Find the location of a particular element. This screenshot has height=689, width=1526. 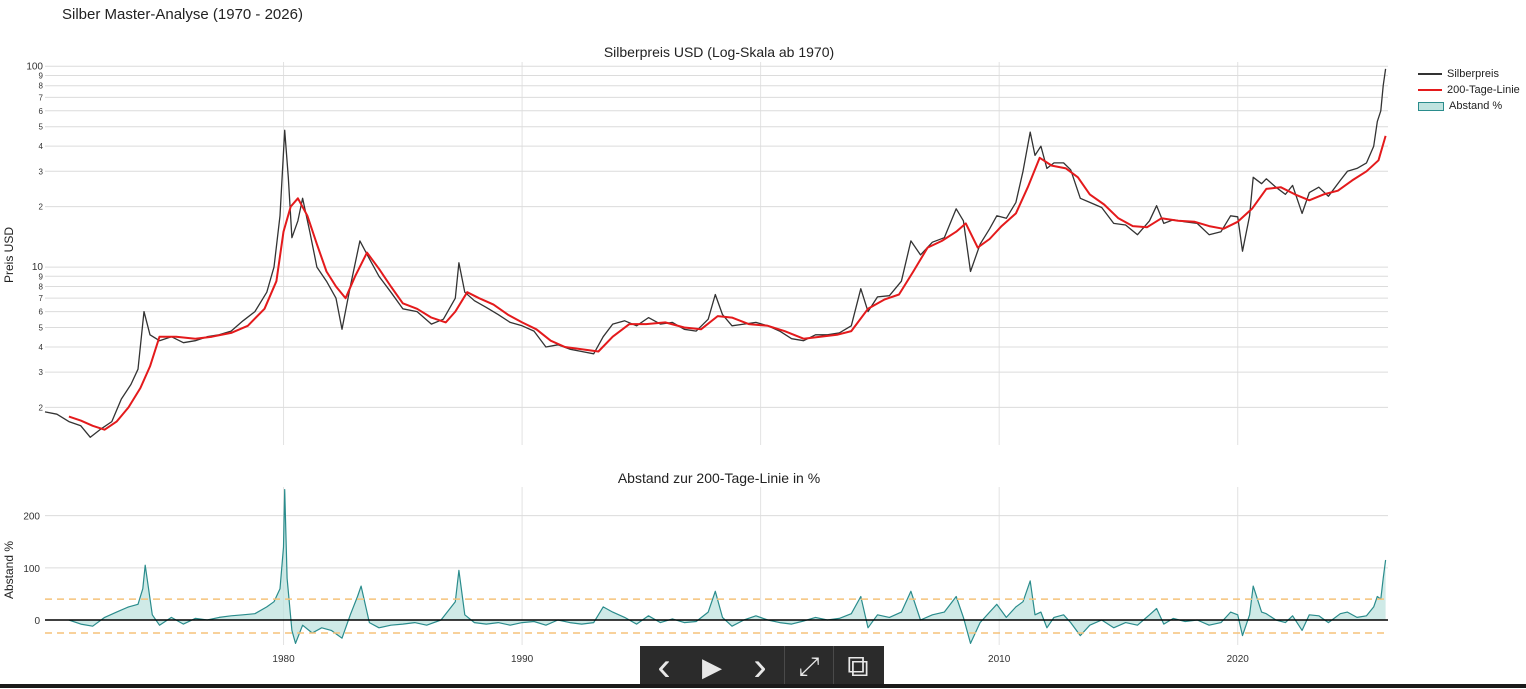

price-chart-title: Silberpreis USD (Log-Skala ab 1970) is located at coordinates (719, 52).